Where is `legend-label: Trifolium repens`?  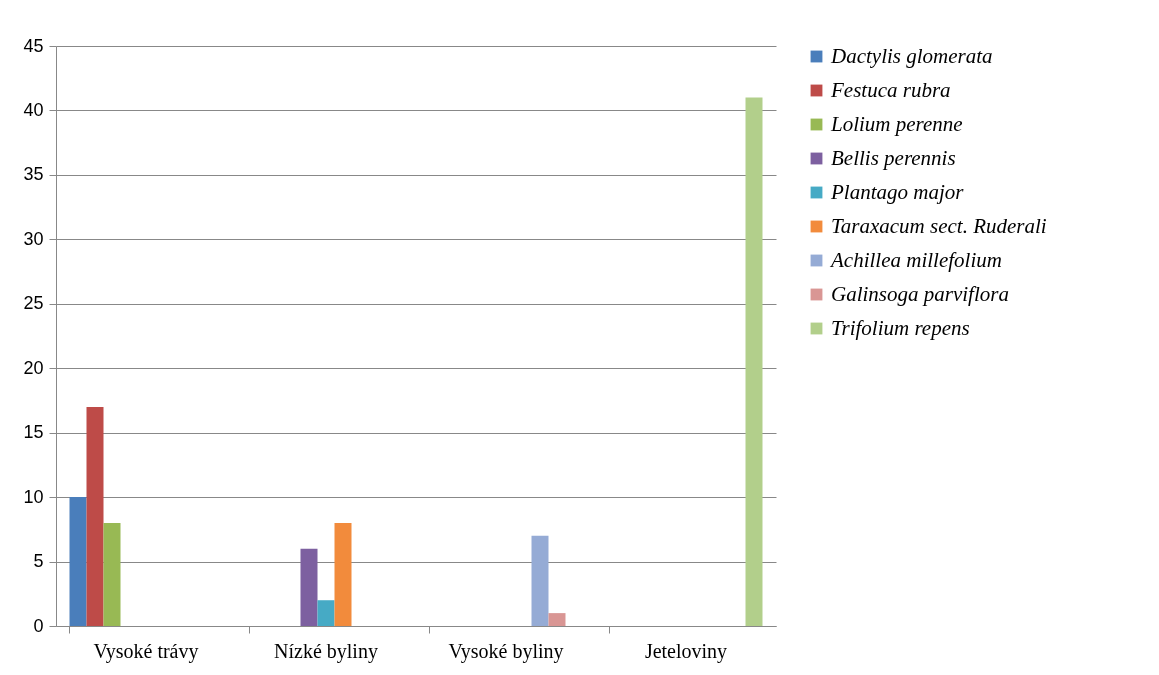
legend-label: Trifolium repens is located at coordinates (900, 327).